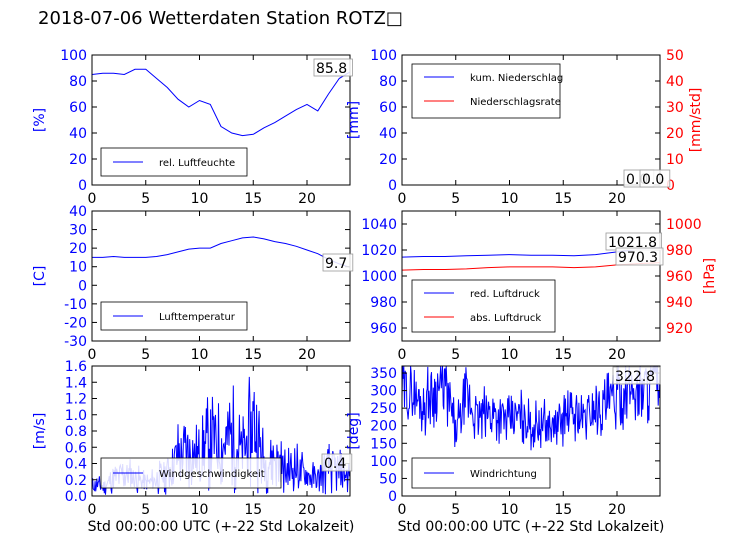  Describe the element at coordinates (220, 18) in the screenshot. I see `figure-title: 2018-07-06 Wetterdaten Station ROTZ□` at that location.